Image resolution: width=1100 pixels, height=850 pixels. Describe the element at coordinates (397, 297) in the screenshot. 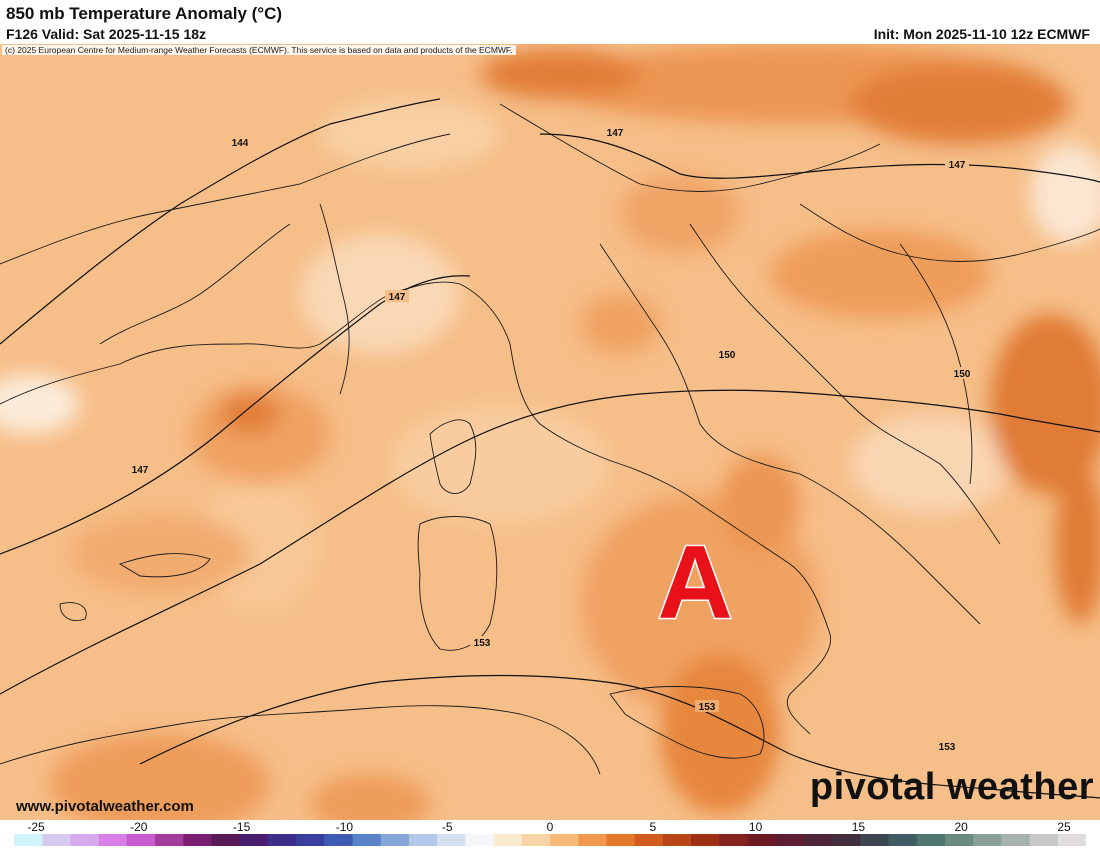

I see `contour-label-147b: 147` at that location.